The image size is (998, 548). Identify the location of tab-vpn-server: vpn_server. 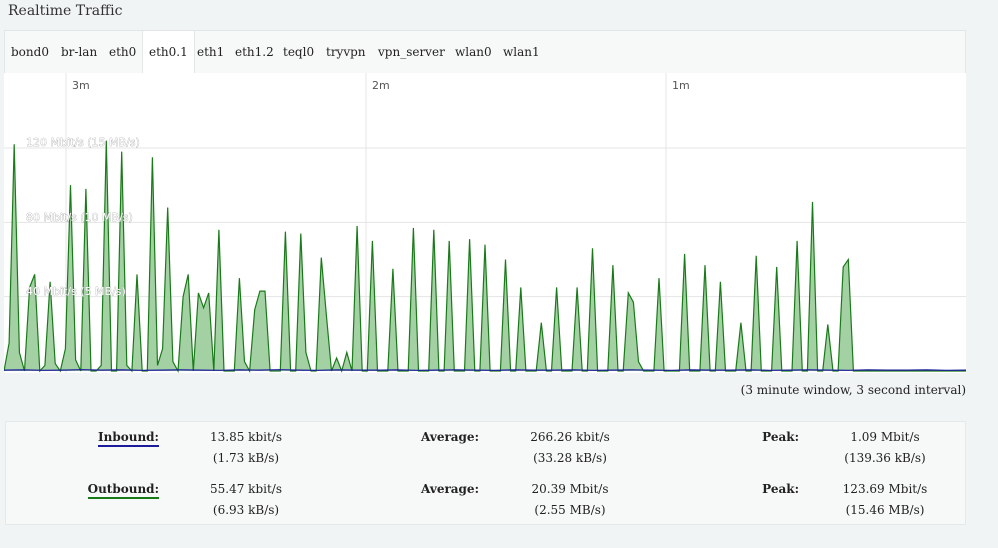
(411, 52).